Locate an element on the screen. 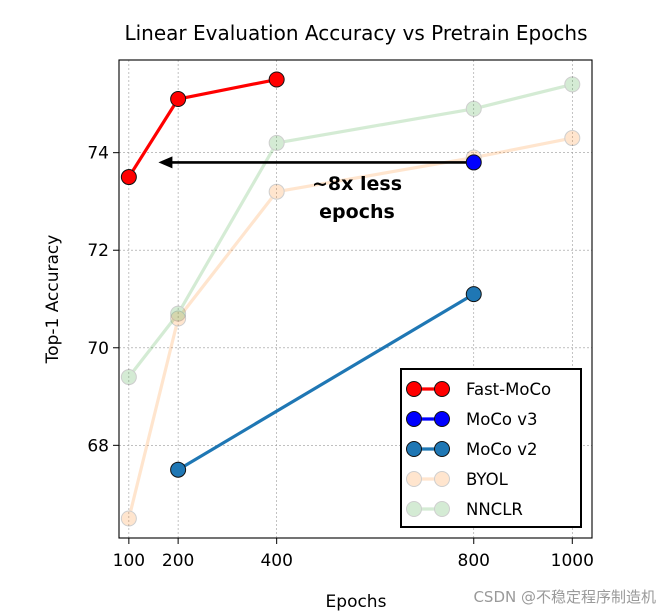  watermark-text: CSDN @不稳定程序制造机 is located at coordinates (564, 597).